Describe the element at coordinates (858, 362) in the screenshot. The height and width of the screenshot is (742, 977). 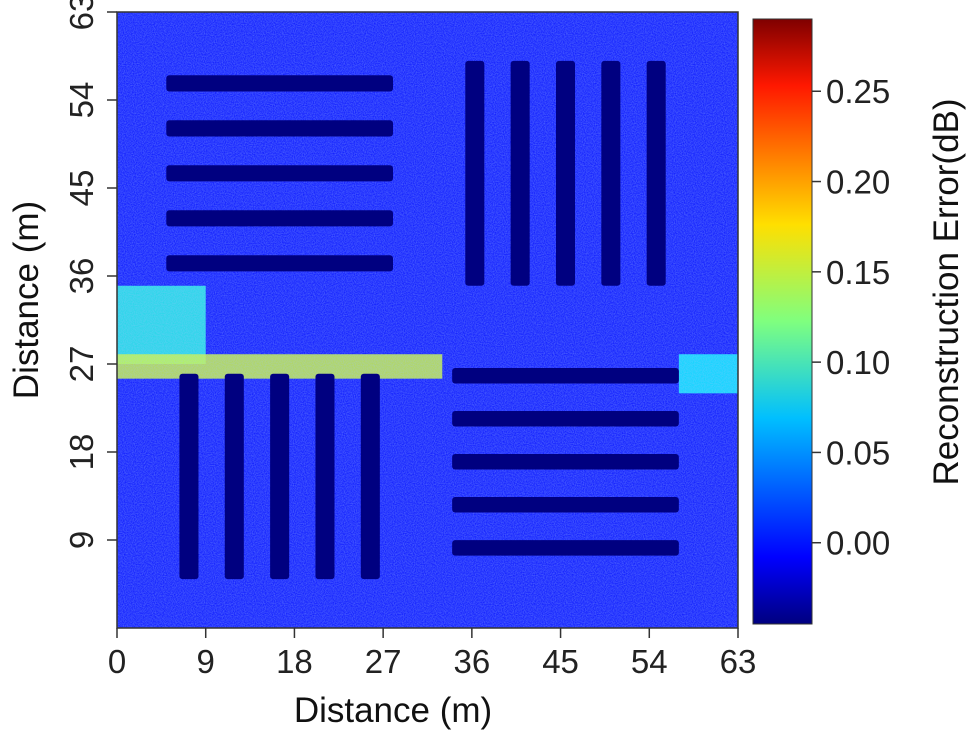
I see `colorbar-tick-label: 0.10` at that location.